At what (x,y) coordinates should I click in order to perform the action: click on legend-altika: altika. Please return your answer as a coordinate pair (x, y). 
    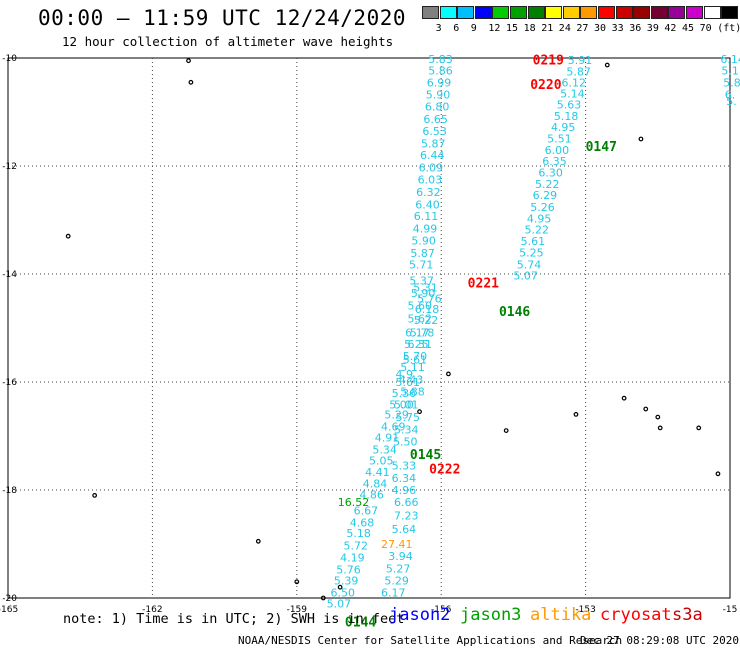
    Looking at the image, I should click on (561, 615).